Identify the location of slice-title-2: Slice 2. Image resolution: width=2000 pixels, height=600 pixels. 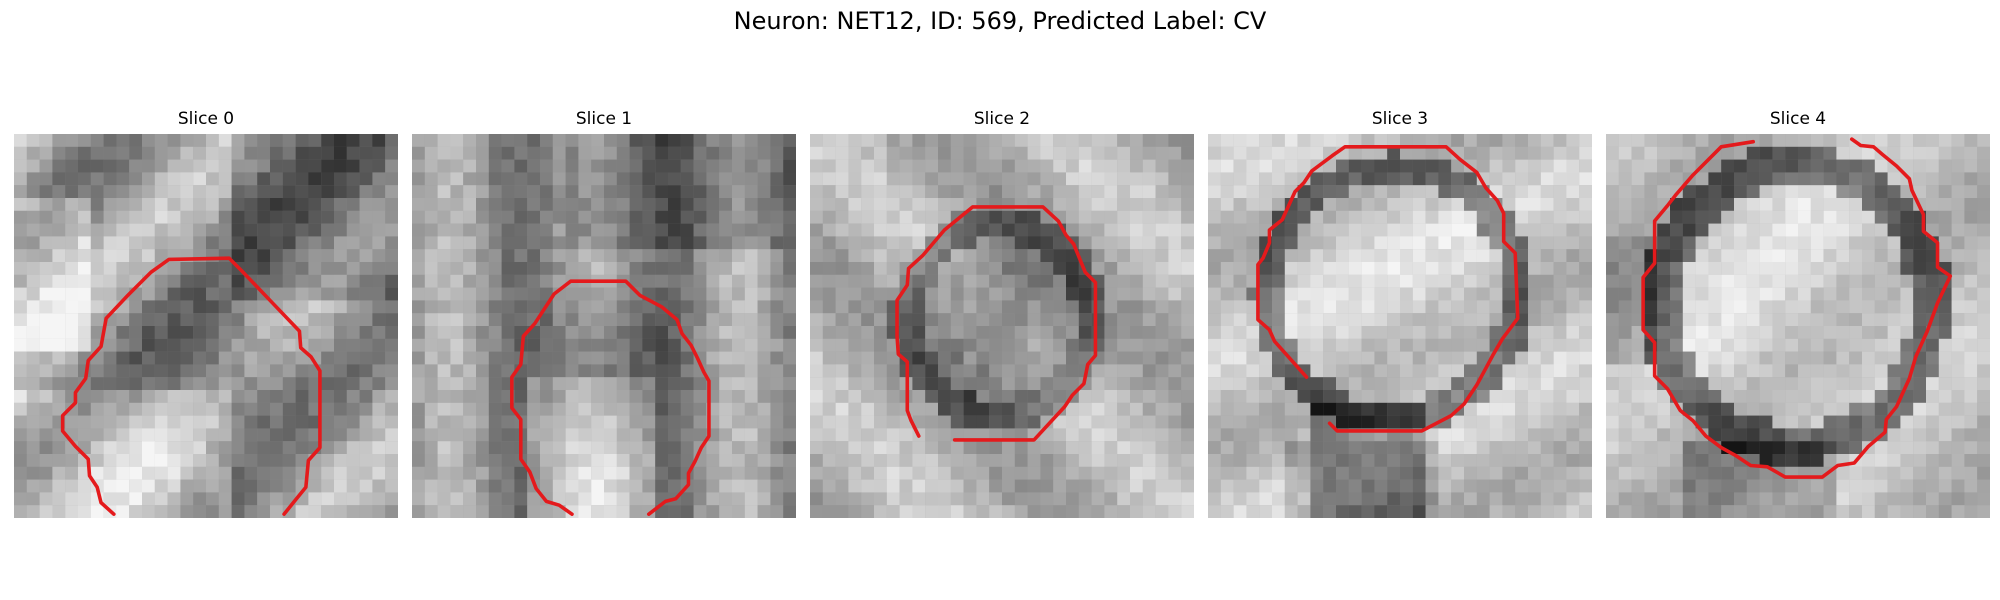
(1002, 119).